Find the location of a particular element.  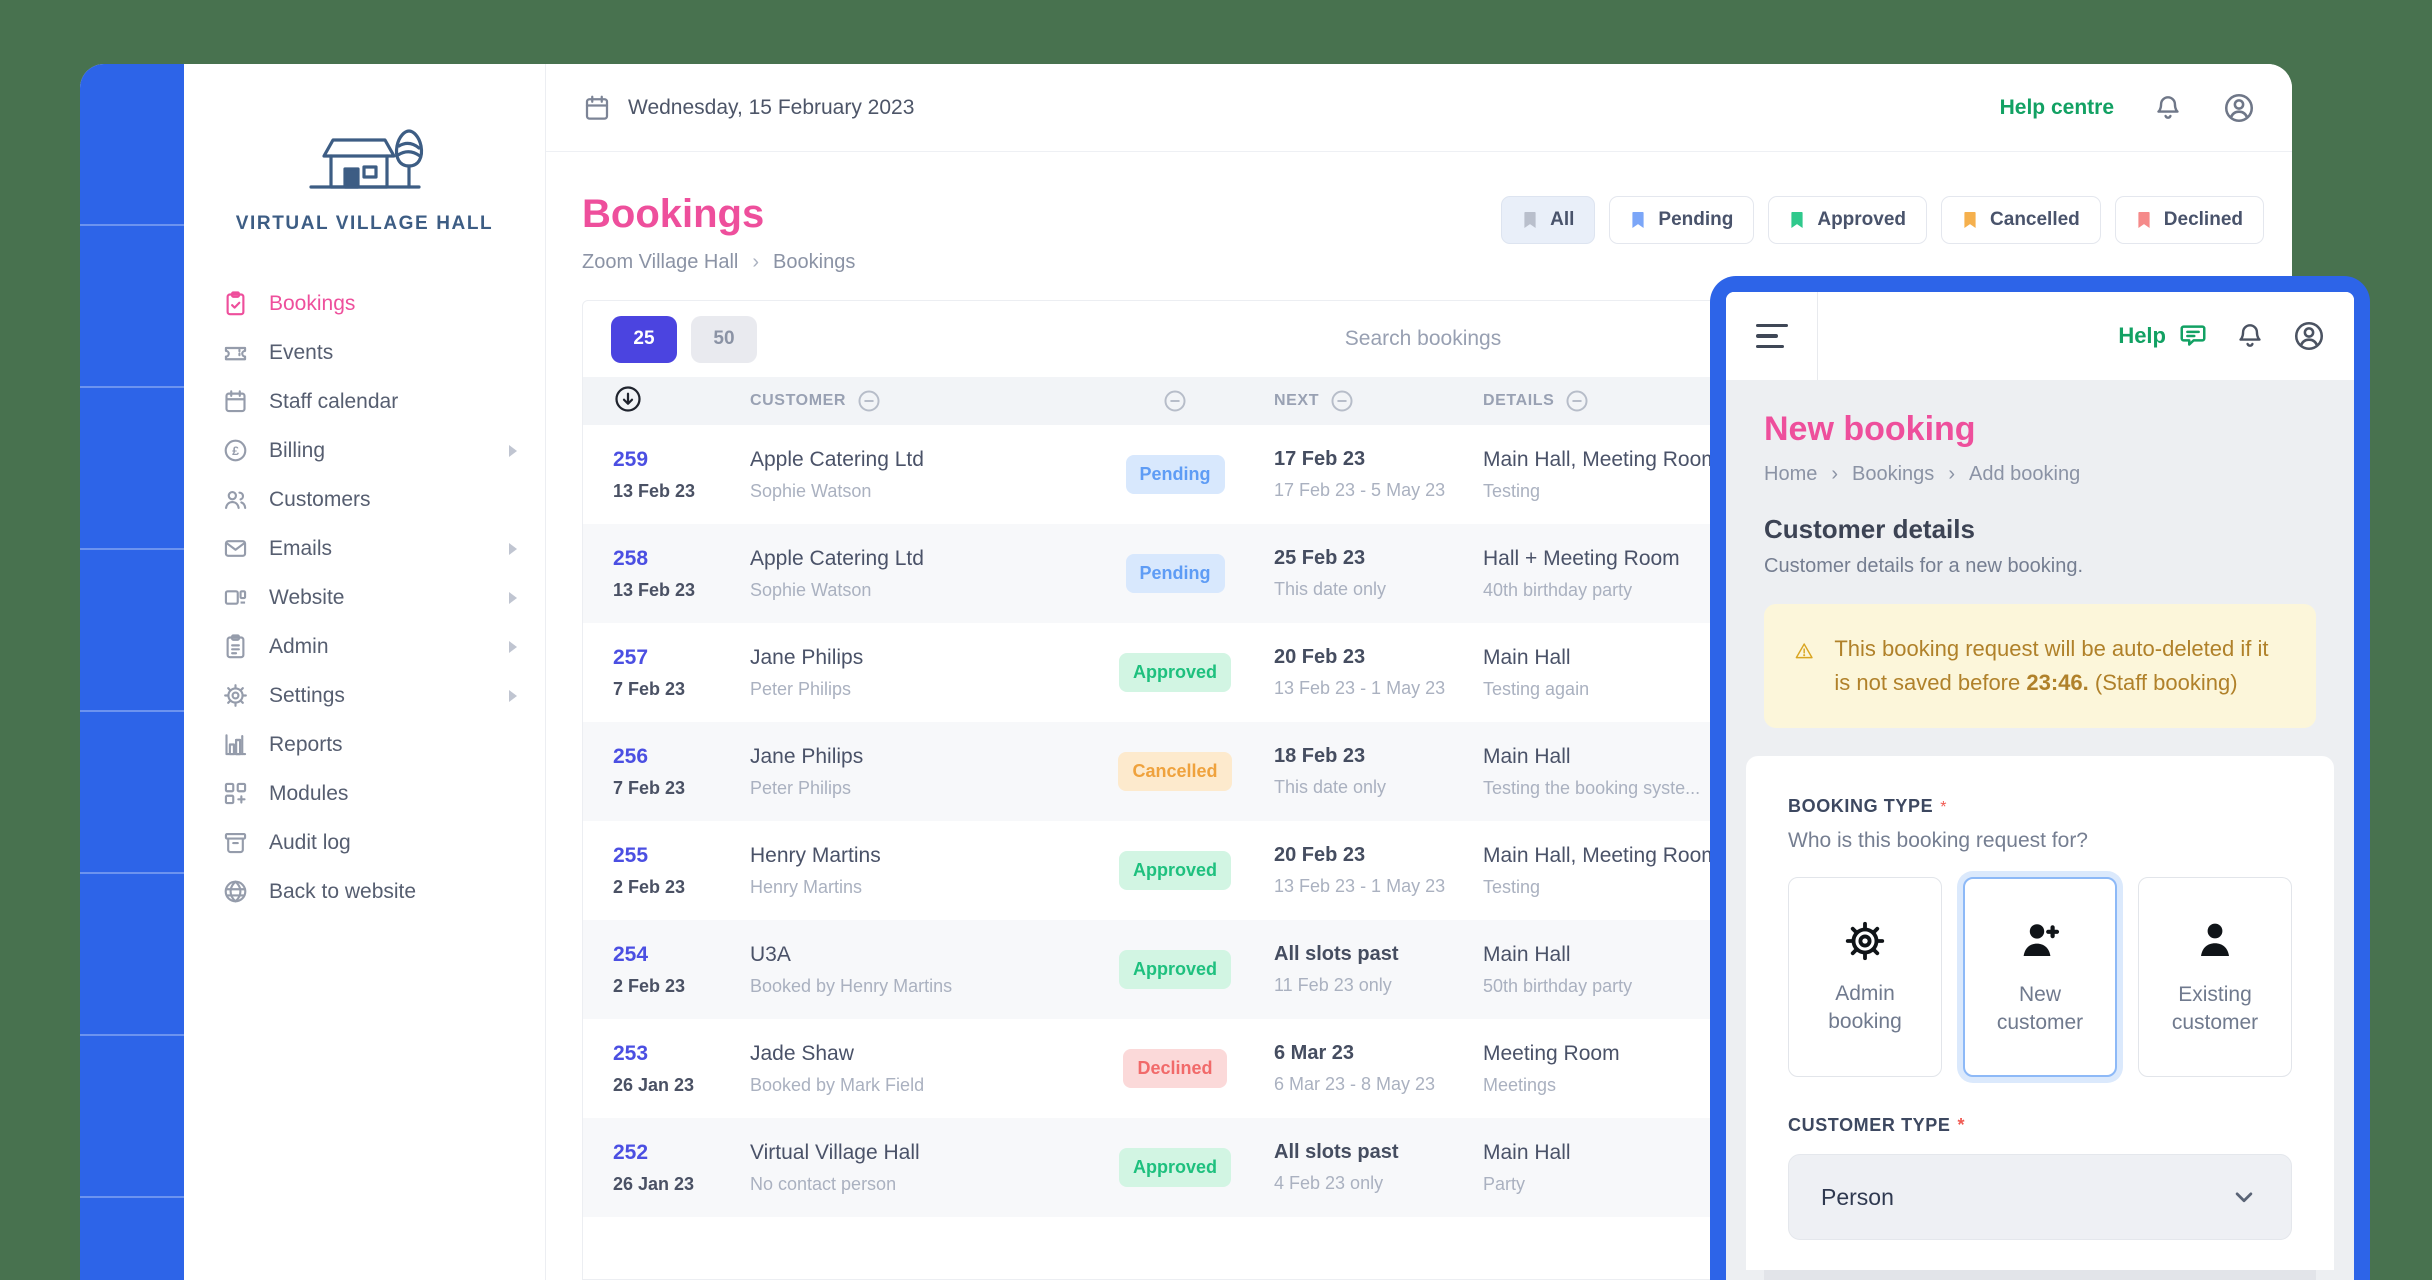

sidebar-item-bookings: Bookings is located at coordinates (364, 303).